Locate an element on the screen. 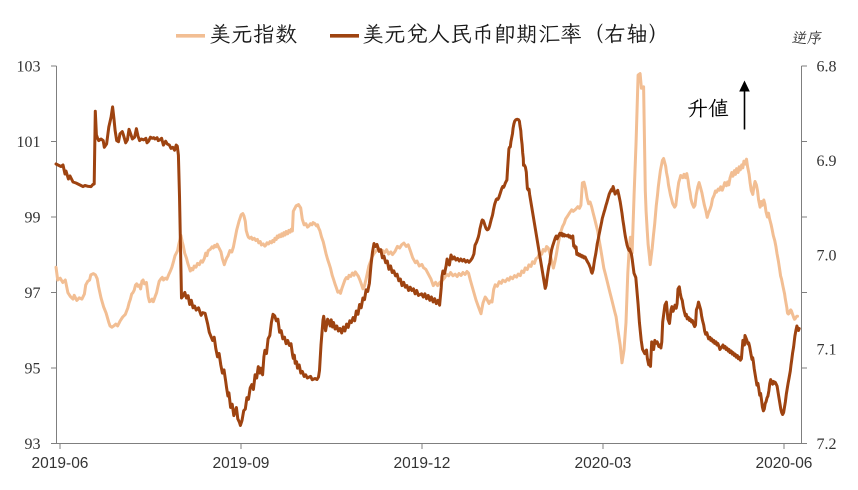 This screenshot has width=858, height=490. svg-text: 7.1 is located at coordinates (827, 350).